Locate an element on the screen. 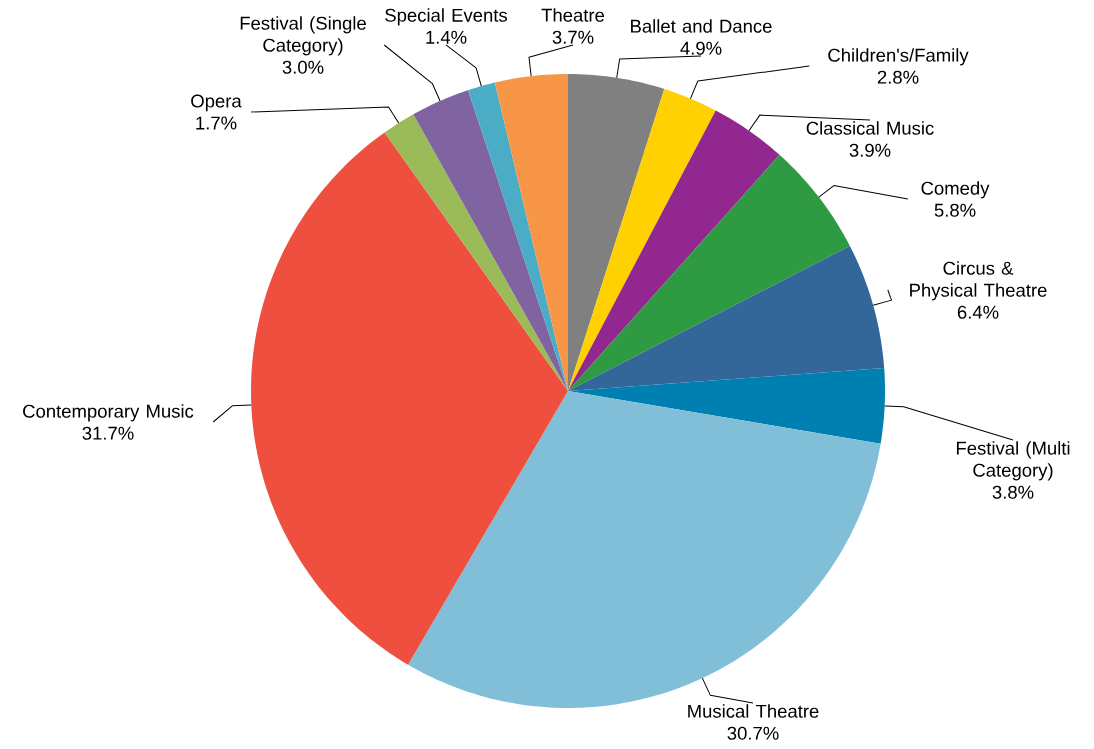  data-label: 6.4% is located at coordinates (978, 312).